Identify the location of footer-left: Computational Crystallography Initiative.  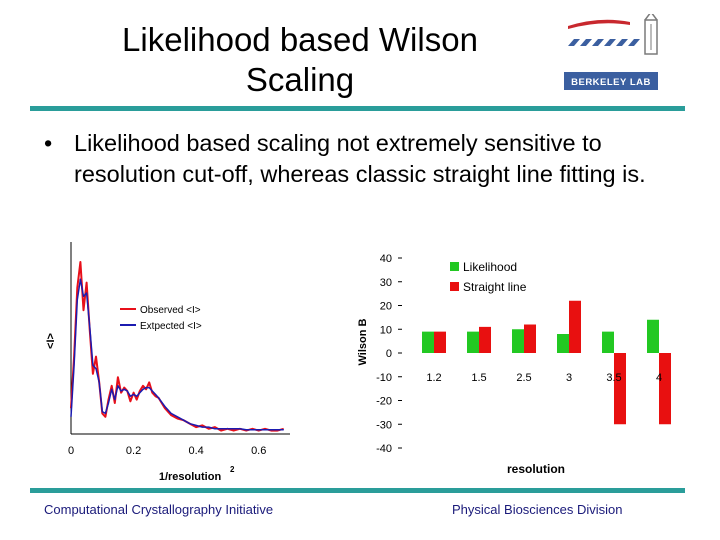
(159, 509).